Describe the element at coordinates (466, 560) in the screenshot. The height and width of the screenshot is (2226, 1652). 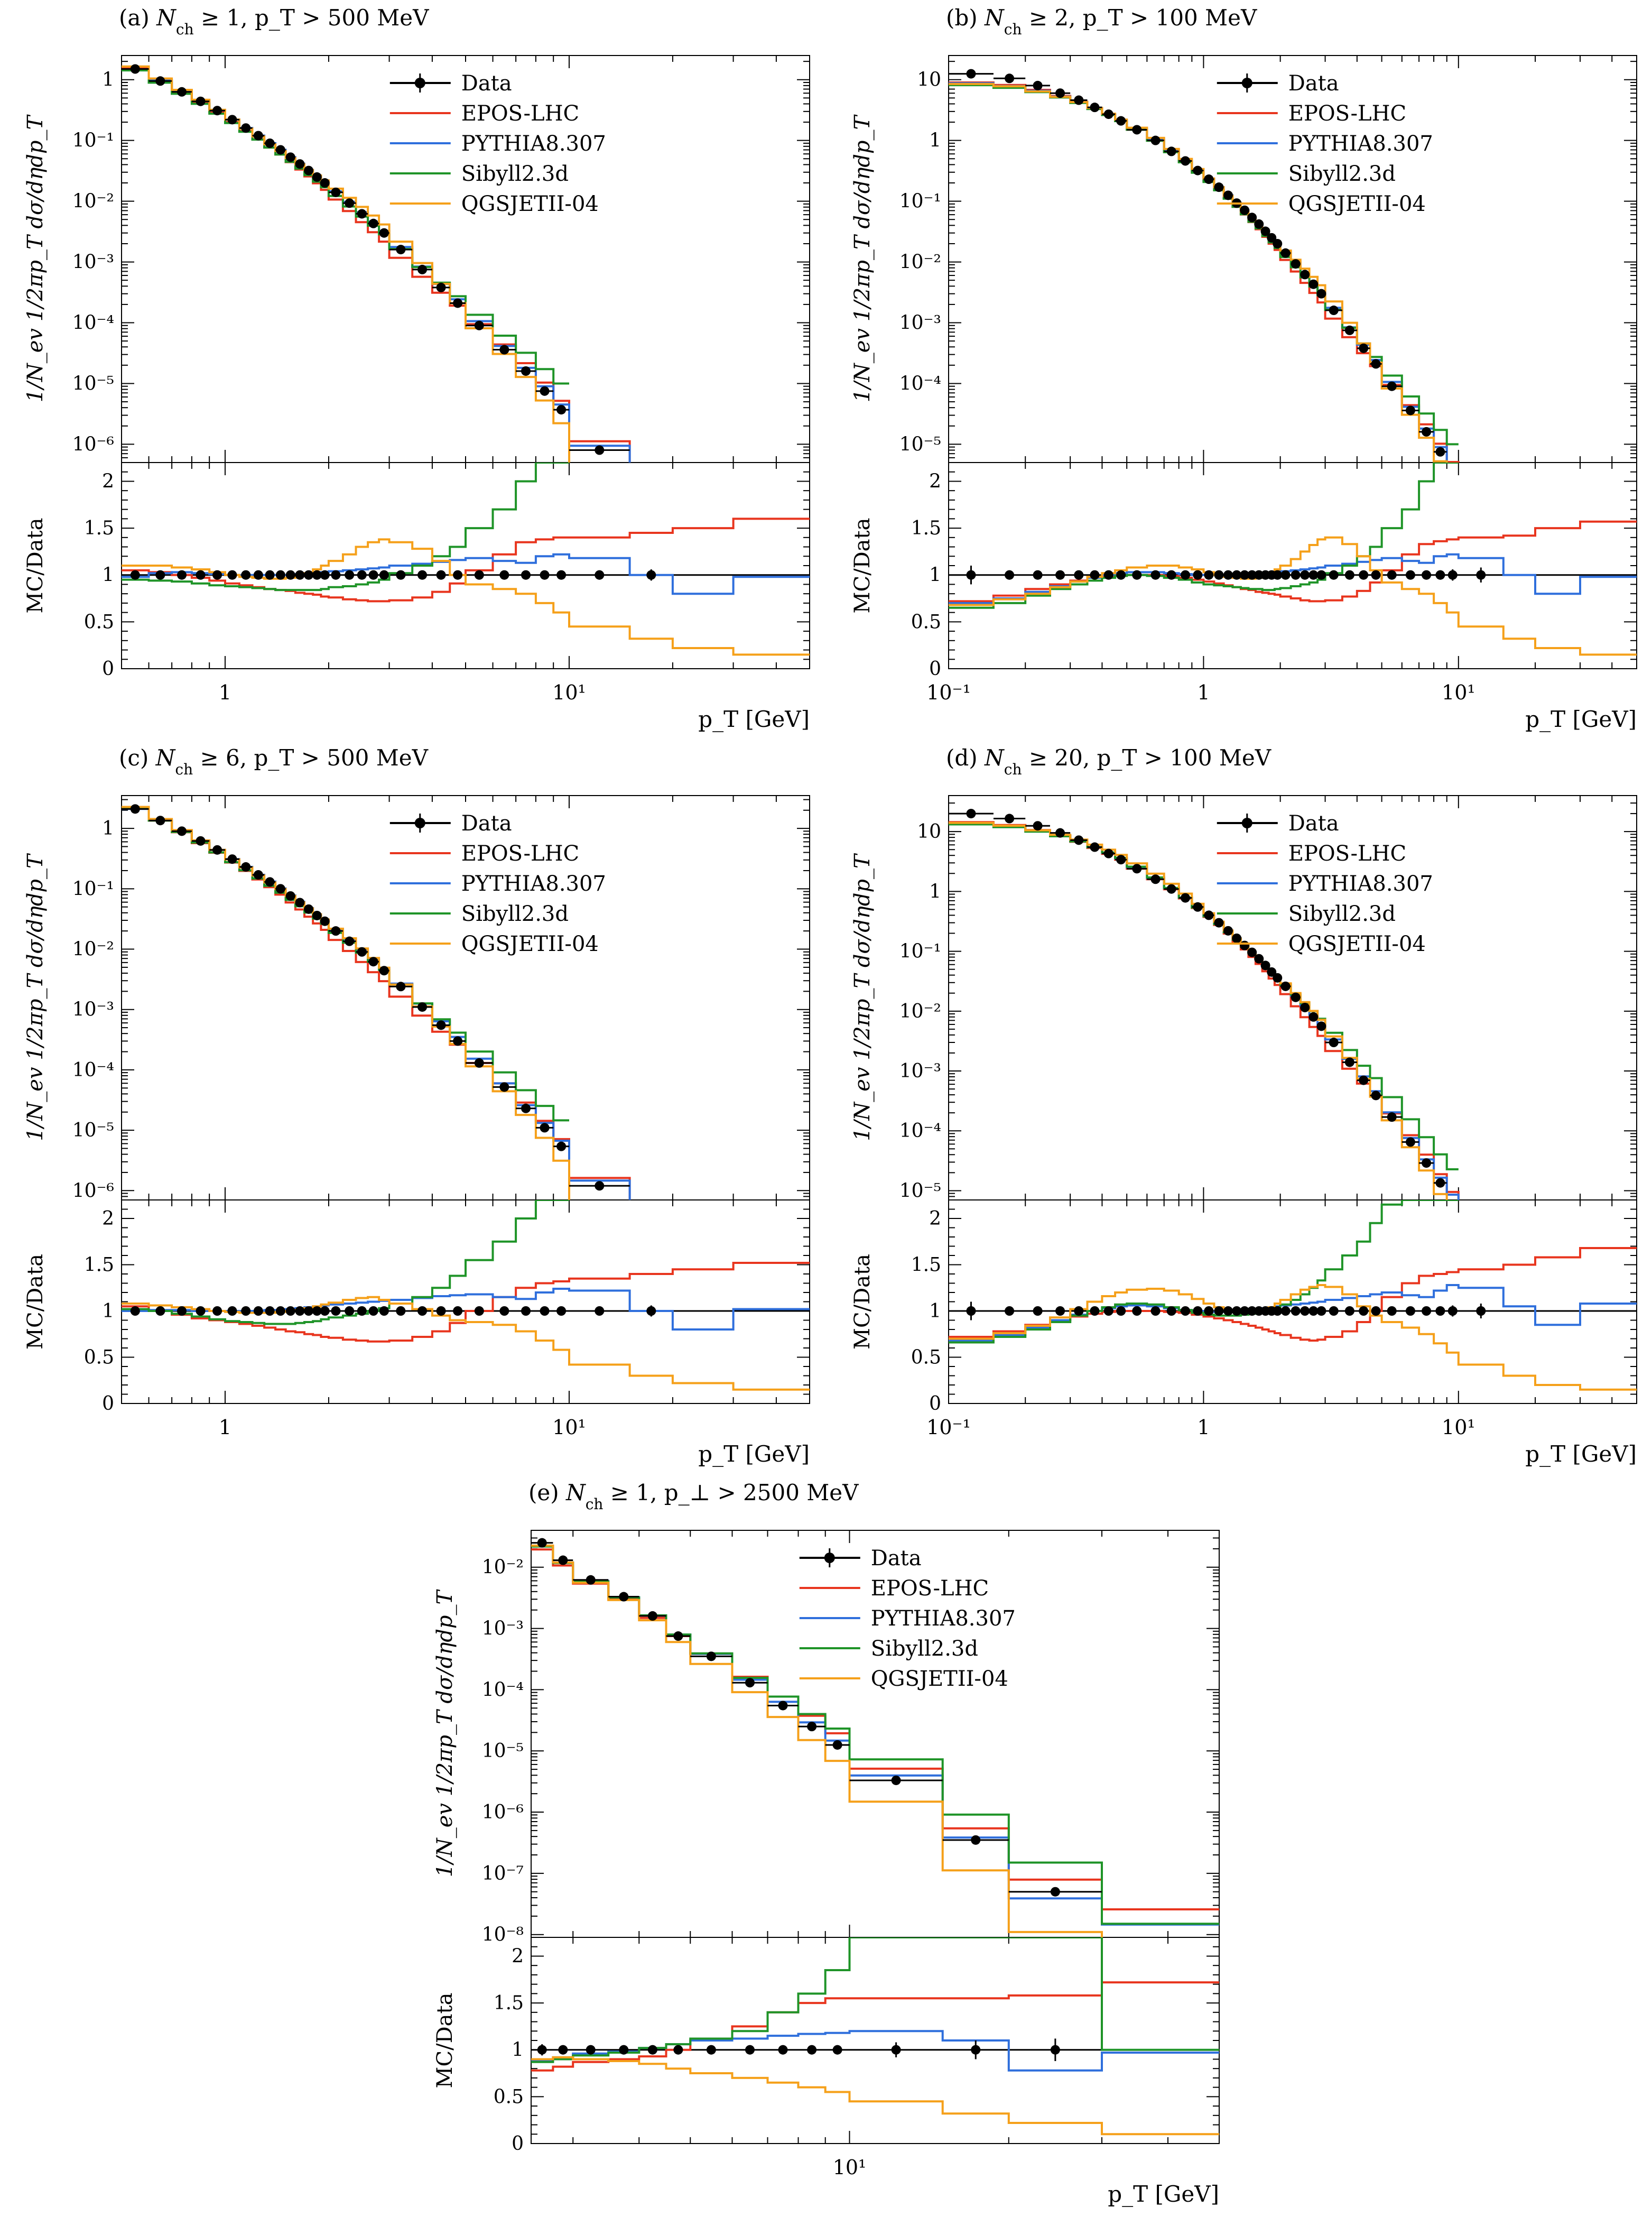
I see `mc-histogram-ratio-epos-lhc` at that location.